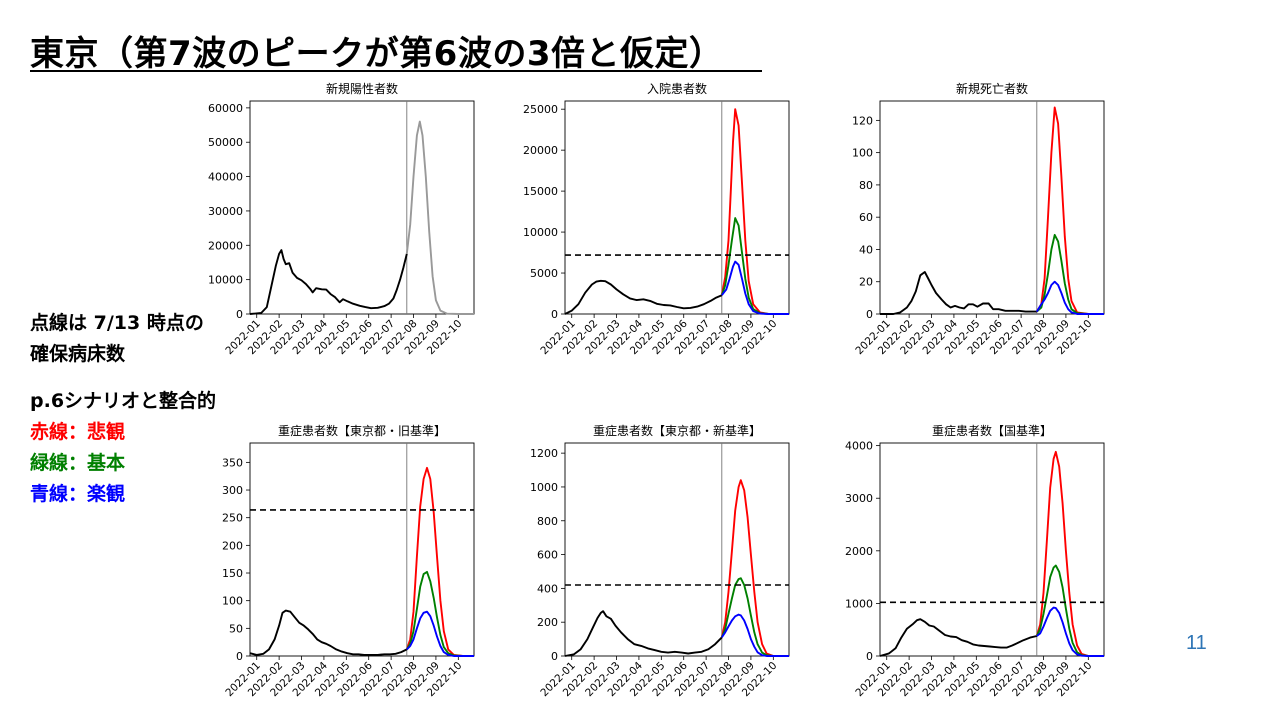 The width and height of the screenshot is (1280, 720). What do you see at coordinates (859, 446) in the screenshot?
I see `y-tick-label: 4000` at bounding box center [859, 446].